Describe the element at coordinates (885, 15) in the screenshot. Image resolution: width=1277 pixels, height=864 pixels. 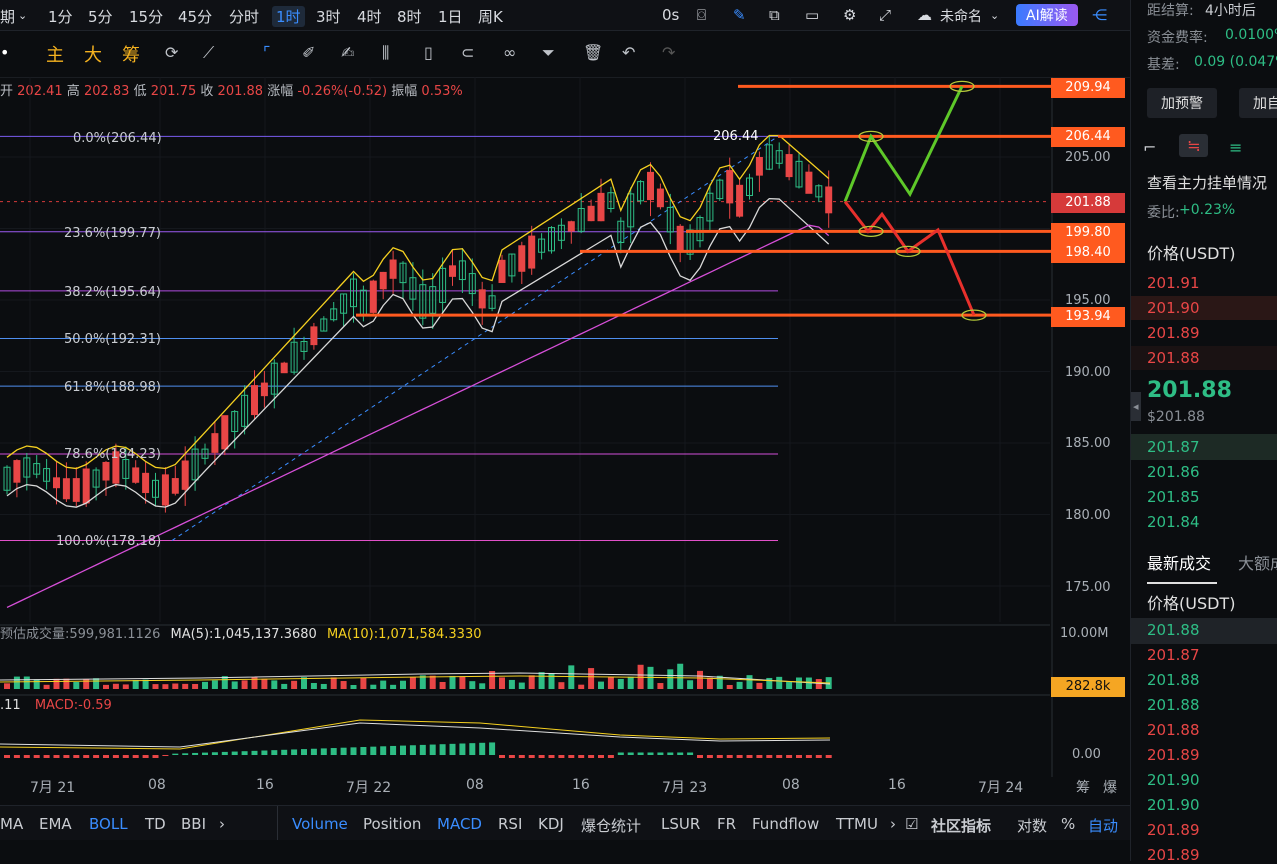
I see `expand-icon: ⤢` at that location.